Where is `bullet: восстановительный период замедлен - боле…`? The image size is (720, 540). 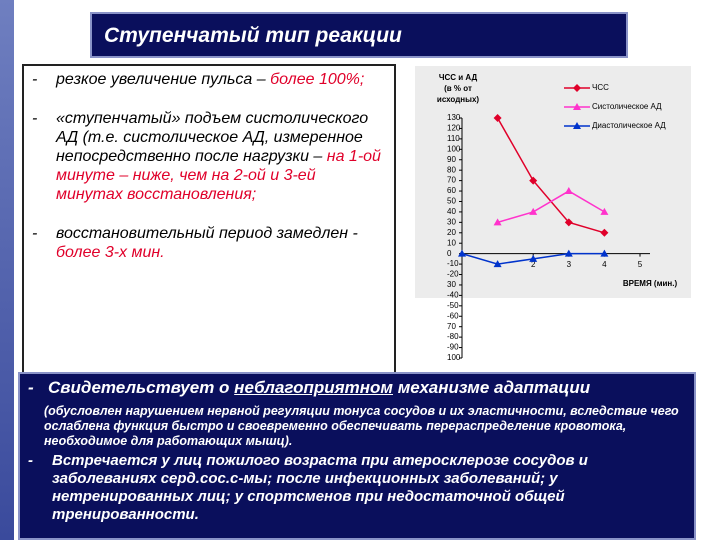
bullet: восстановительный период замедлен - боле… is located at coordinates (208, 243).